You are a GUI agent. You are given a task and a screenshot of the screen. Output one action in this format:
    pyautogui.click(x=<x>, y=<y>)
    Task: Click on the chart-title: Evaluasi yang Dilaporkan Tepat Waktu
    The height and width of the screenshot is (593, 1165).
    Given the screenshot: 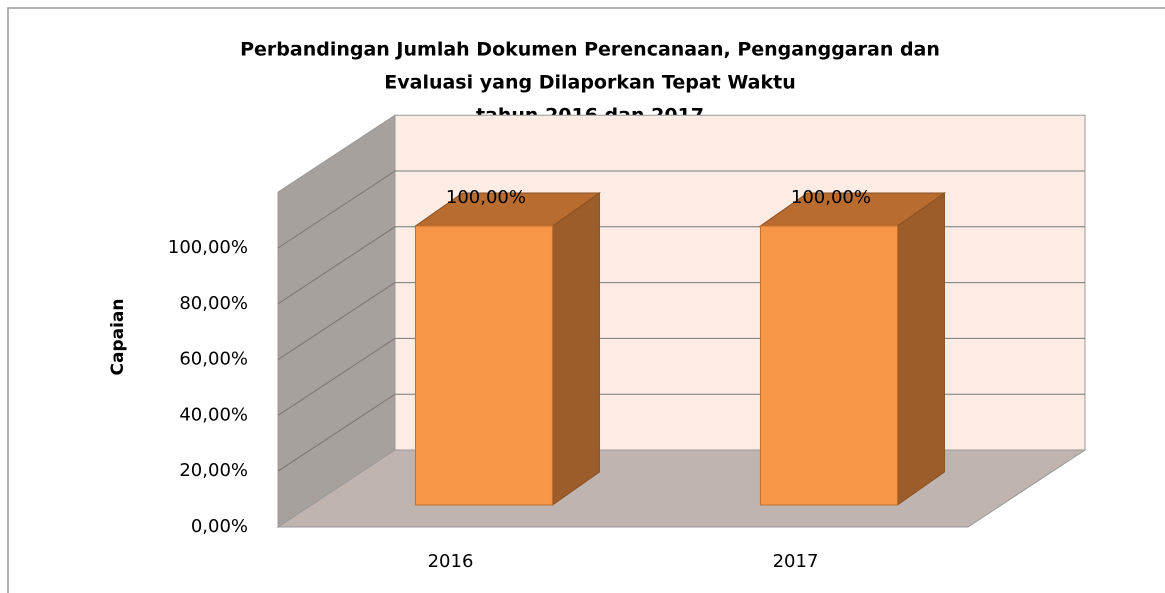 What is the action you would take?
    pyautogui.click(x=589, y=83)
    